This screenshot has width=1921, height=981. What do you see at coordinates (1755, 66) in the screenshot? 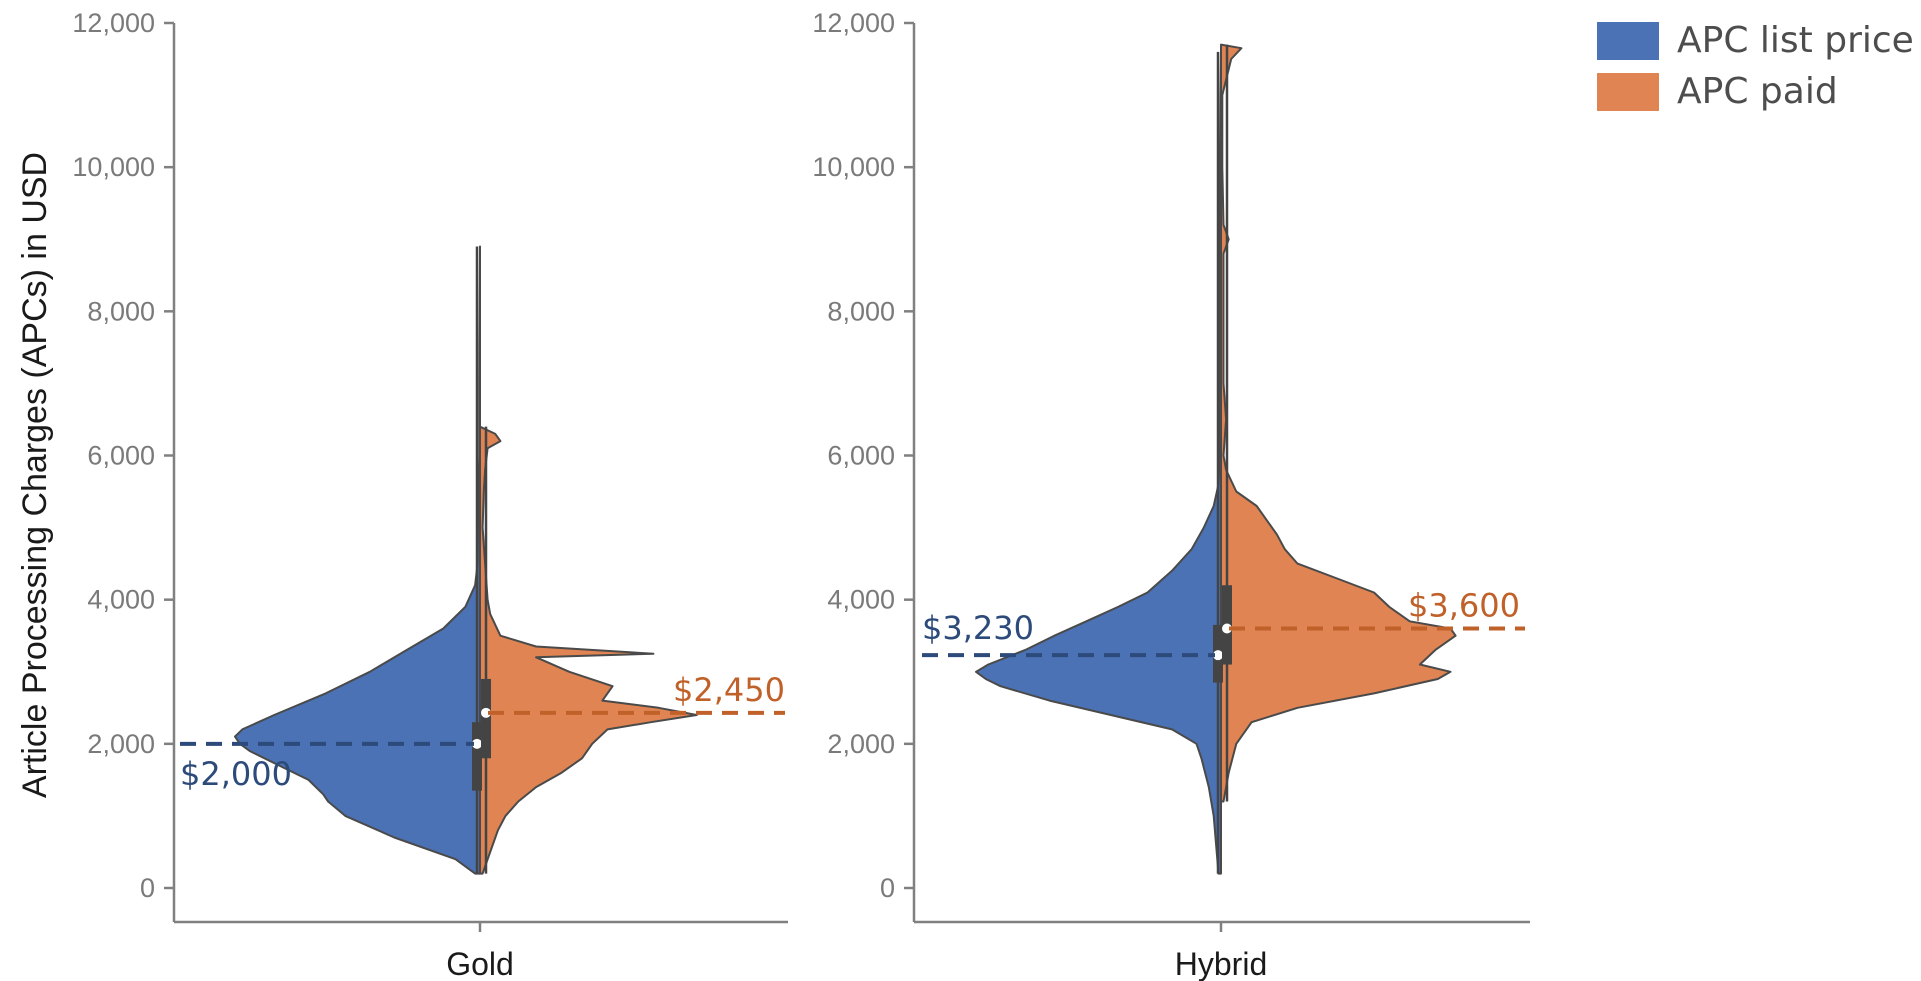
I see `legend: APC list price APC paid` at bounding box center [1755, 66].